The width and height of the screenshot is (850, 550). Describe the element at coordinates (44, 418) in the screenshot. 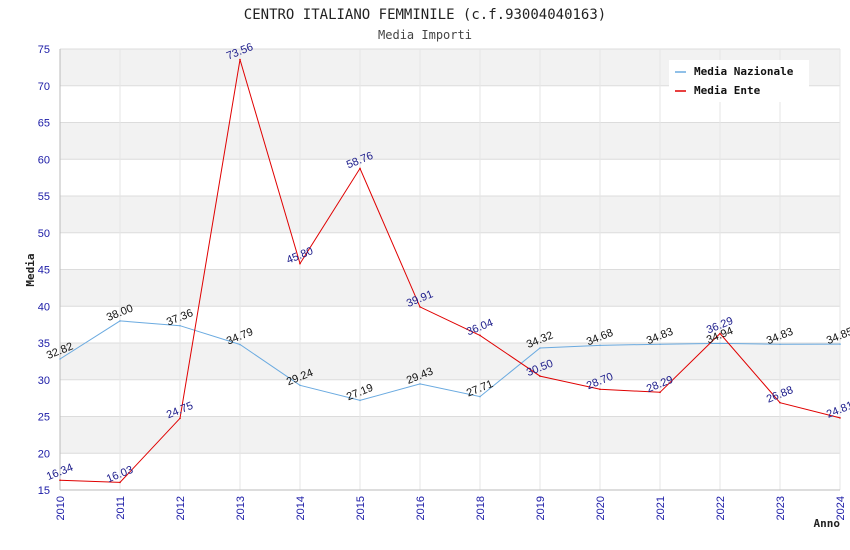

I see `y-tick-label: 25` at that location.